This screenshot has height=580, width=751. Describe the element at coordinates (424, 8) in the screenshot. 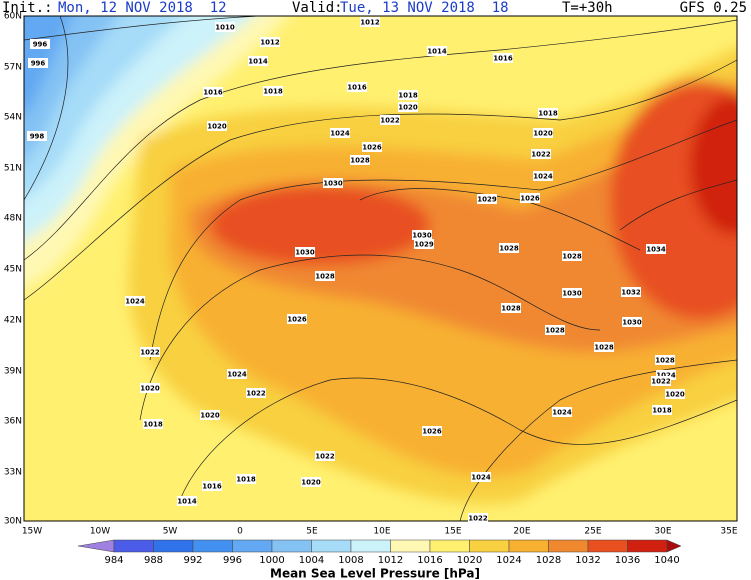

I see `valid-time: Tue, 13 NOV 2018 18` at that location.